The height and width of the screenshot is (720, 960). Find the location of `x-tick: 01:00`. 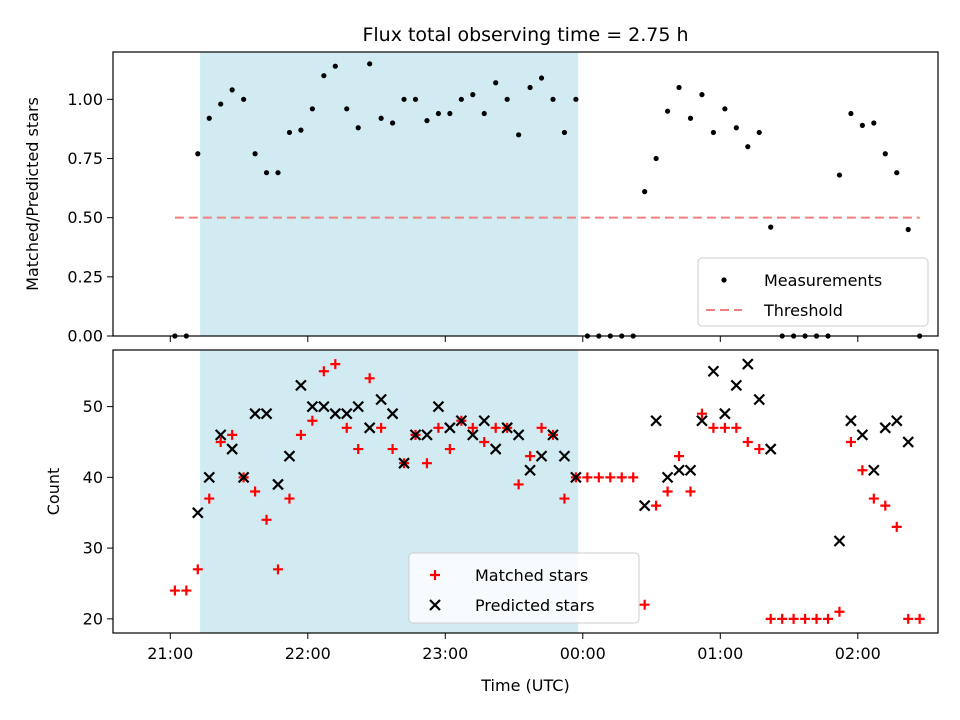

x-tick: 01:00 is located at coordinates (720, 648).